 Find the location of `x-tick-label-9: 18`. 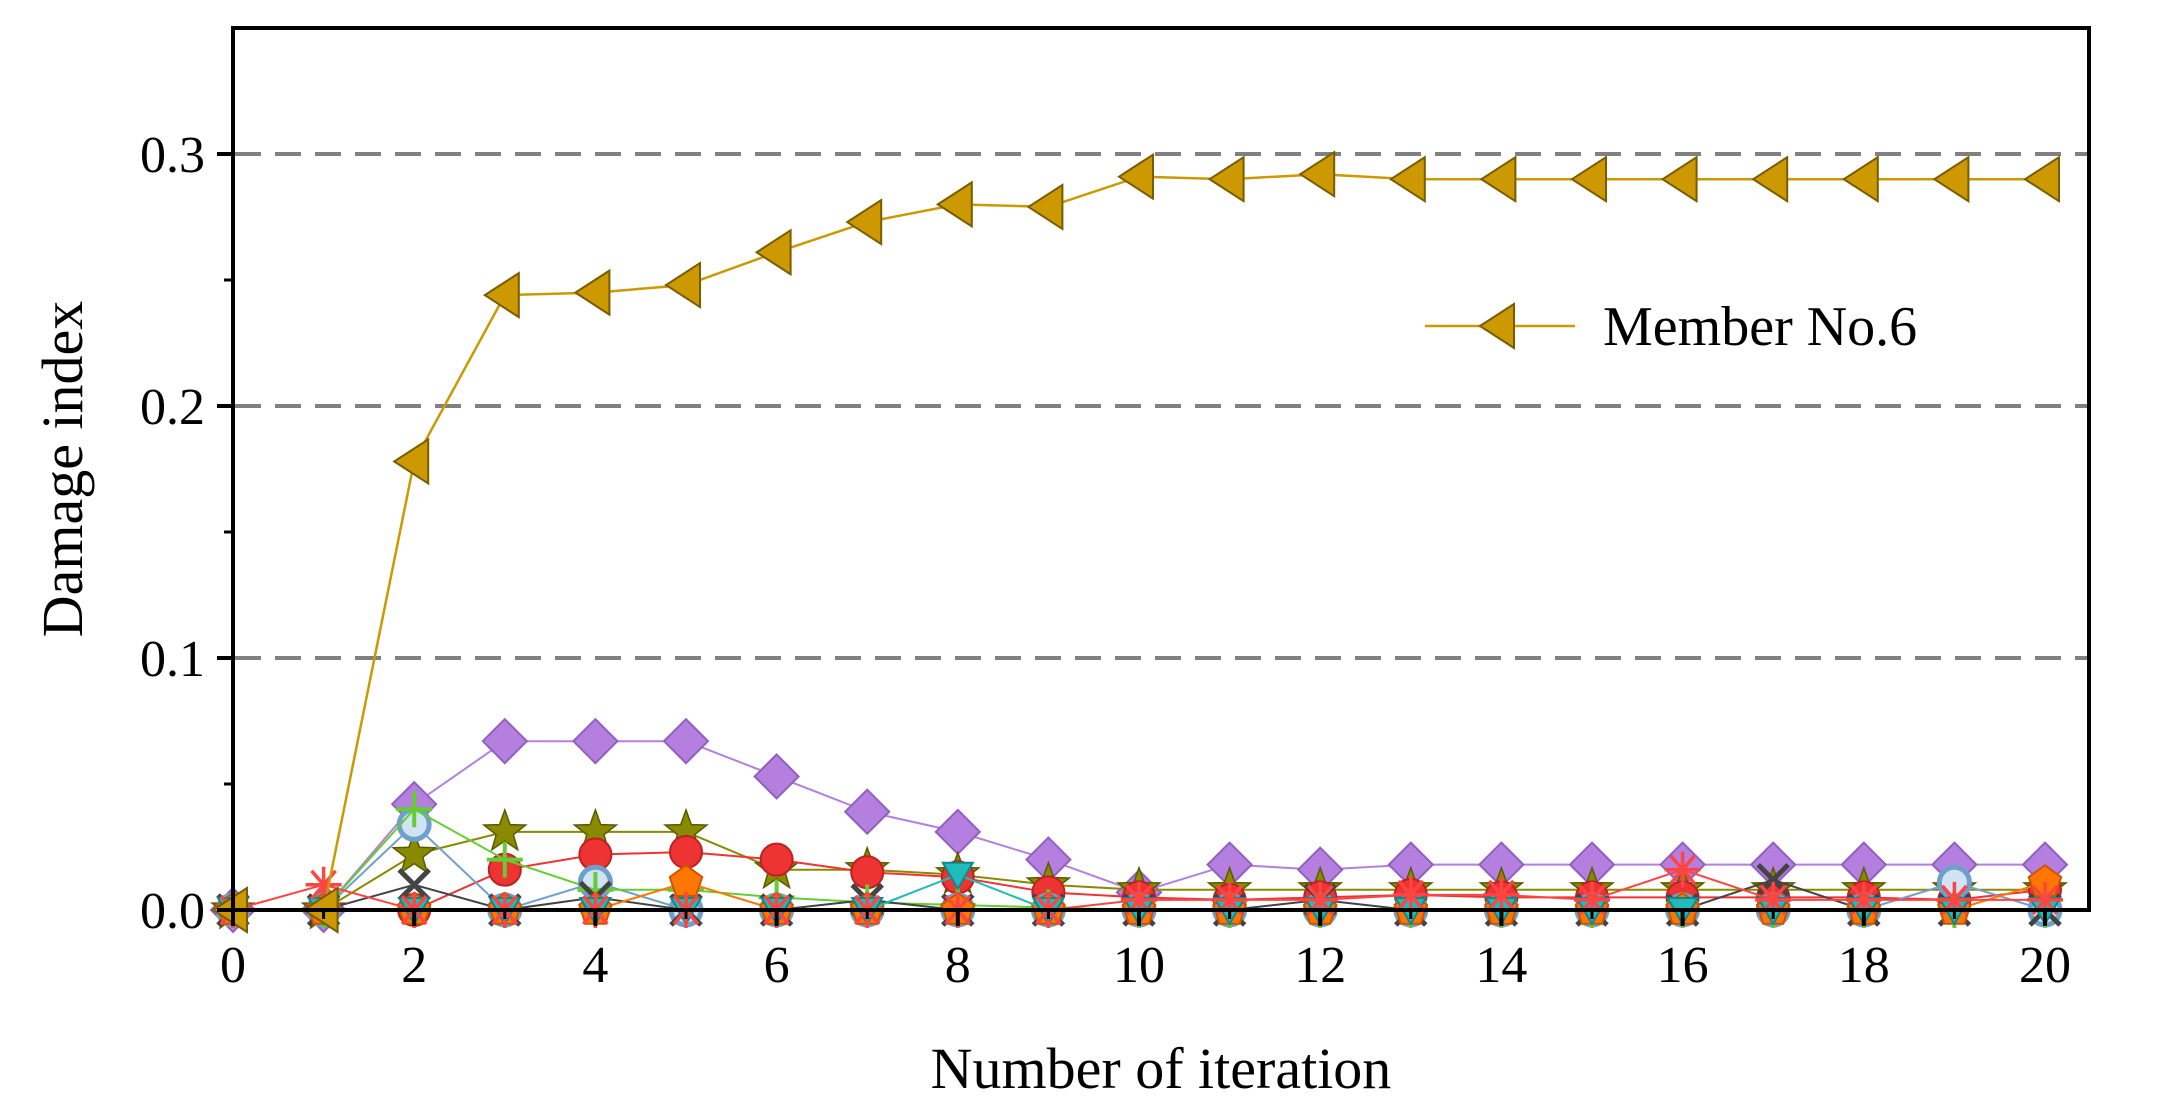

x-tick-label-9: 18 is located at coordinates (1864, 965).